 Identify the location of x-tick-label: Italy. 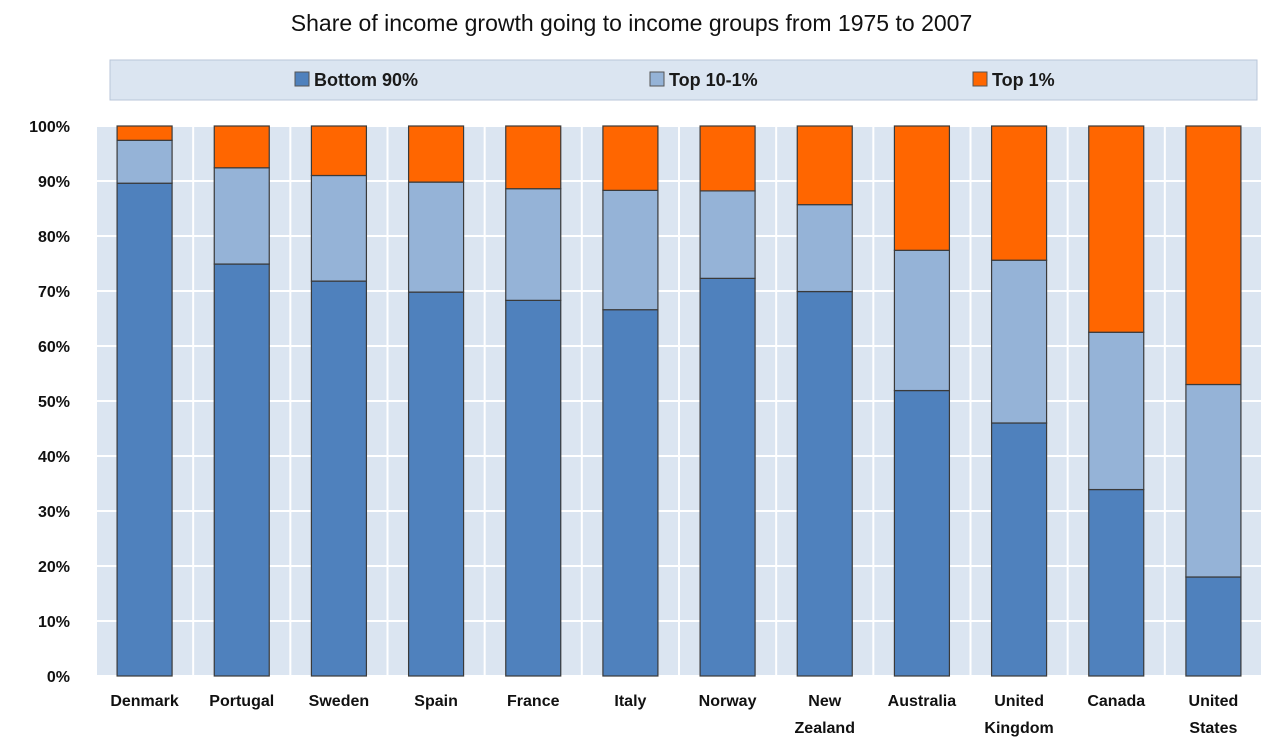
(630, 701).